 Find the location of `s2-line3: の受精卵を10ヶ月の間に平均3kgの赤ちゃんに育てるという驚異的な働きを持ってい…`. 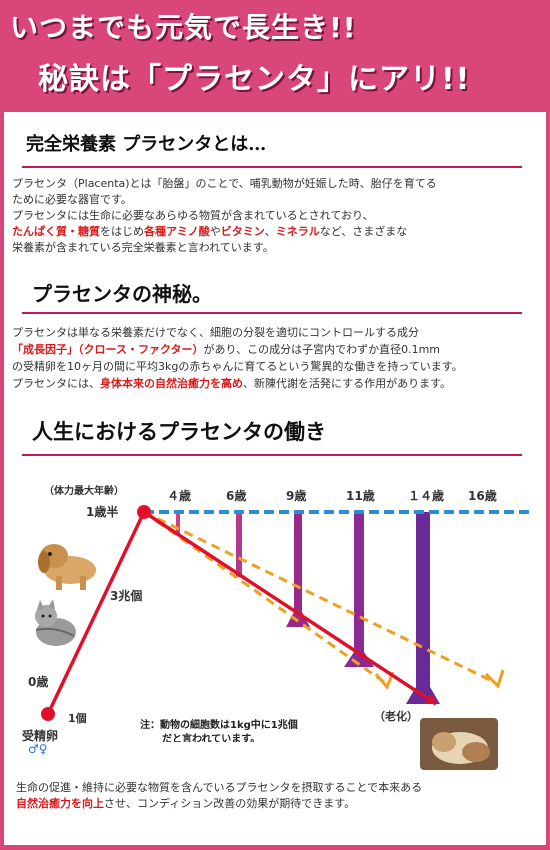

s2-line3: の受精卵を10ヶ月の間に平均3kgの赤ちゃんに育てるという驚異的な働きを持ってい… is located at coordinates (237, 366).